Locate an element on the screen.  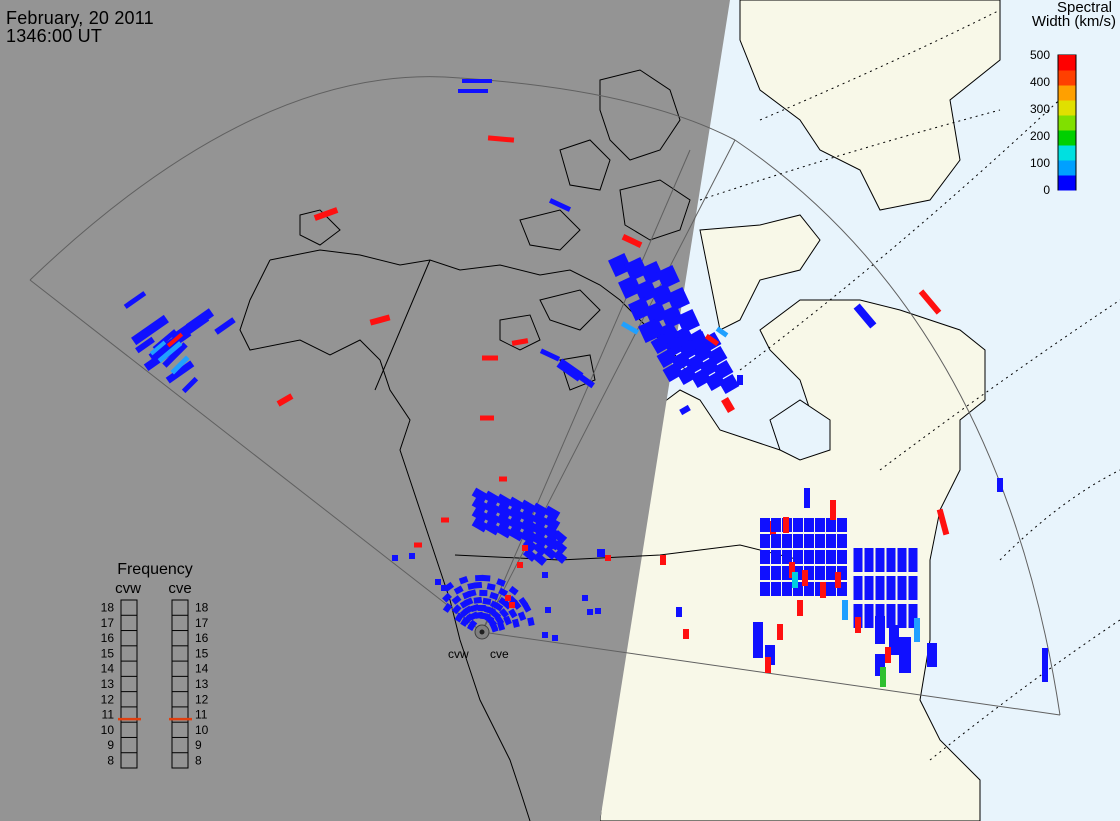
frequency-scale-label-right: 13 is located at coordinates (202, 684).